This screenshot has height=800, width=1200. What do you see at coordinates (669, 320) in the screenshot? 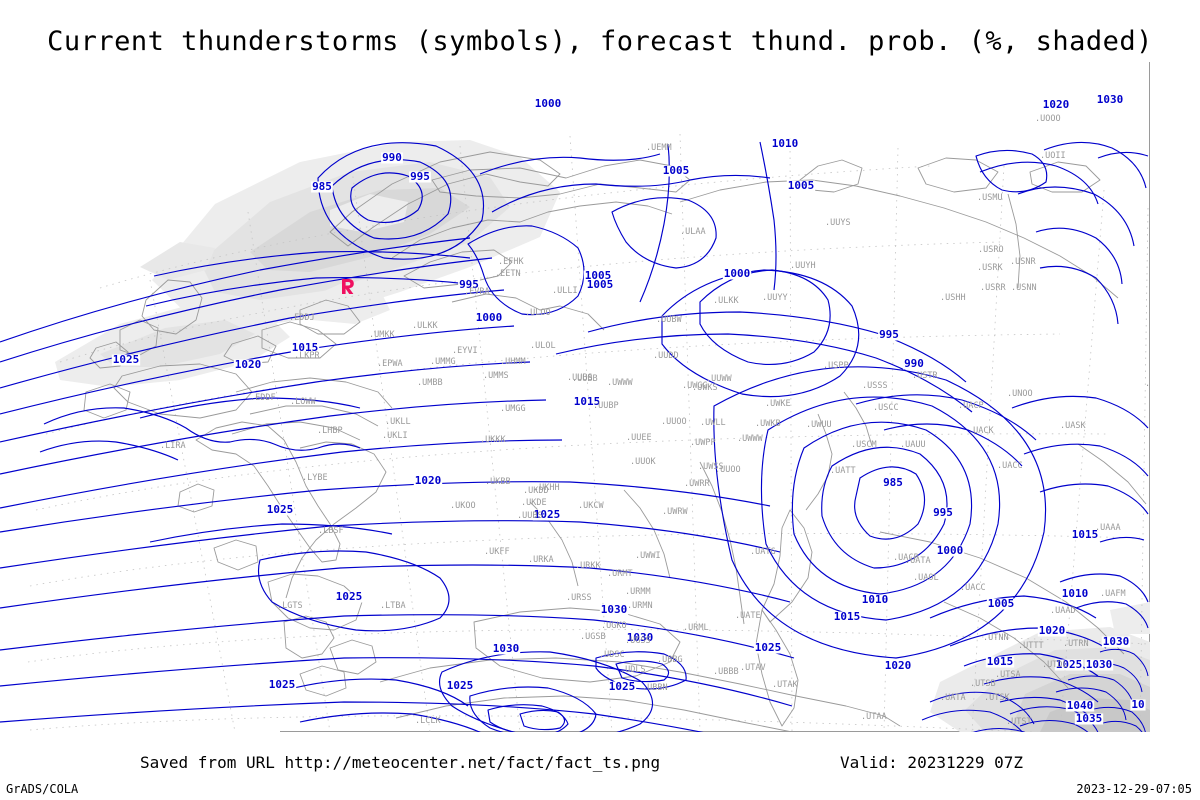
I see `station-label: .UUBW` at bounding box center [669, 320].